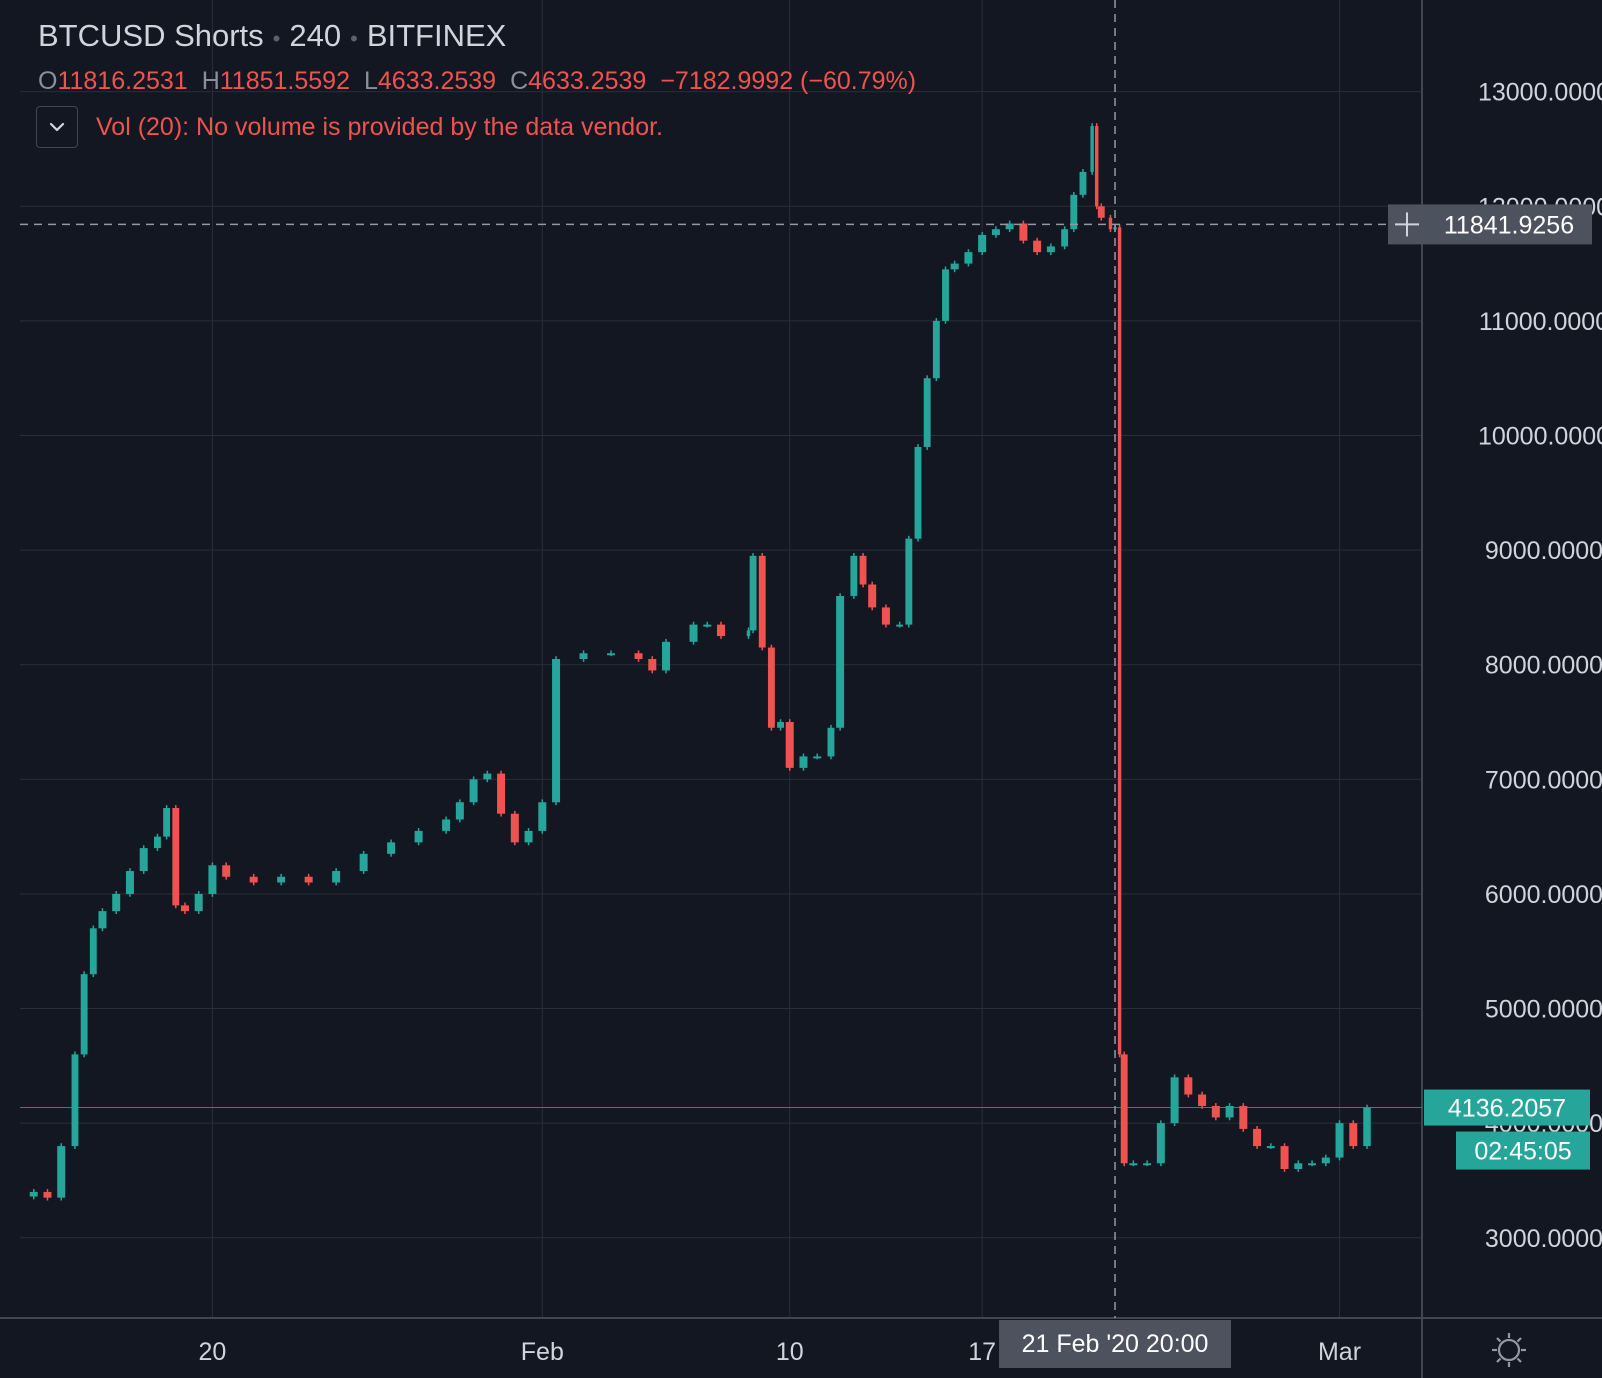  What do you see at coordinates (788, 81) in the screenshot?
I see `change-value: −7182.9992 (−60.79%)` at bounding box center [788, 81].